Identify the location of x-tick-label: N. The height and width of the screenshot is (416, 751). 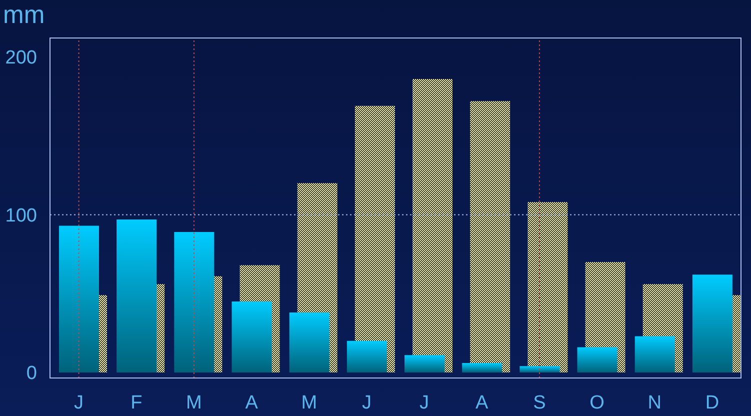
(655, 403).